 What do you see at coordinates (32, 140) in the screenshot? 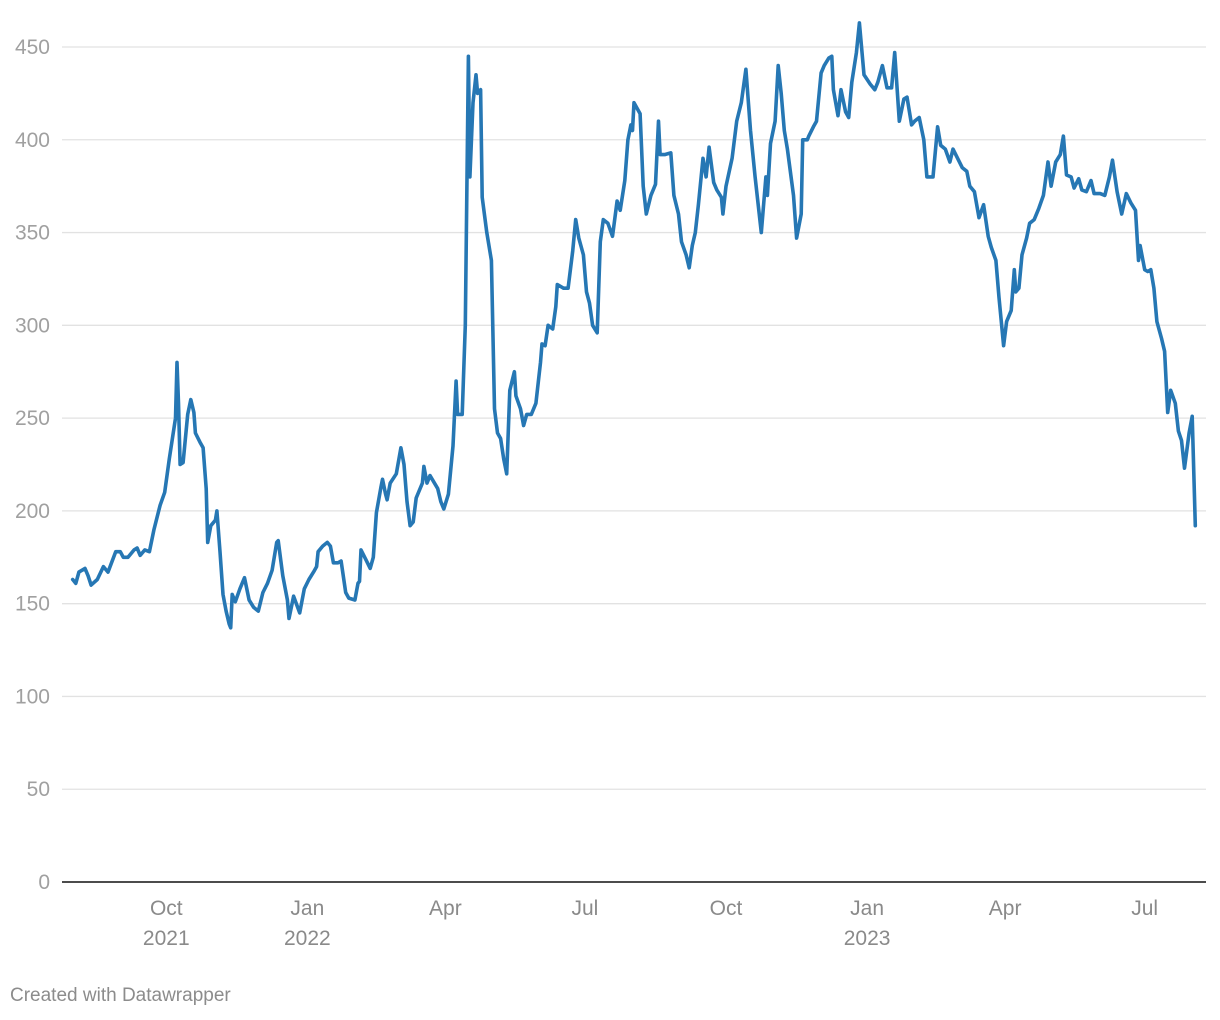
I see `y-tick-label: 400` at bounding box center [32, 140].